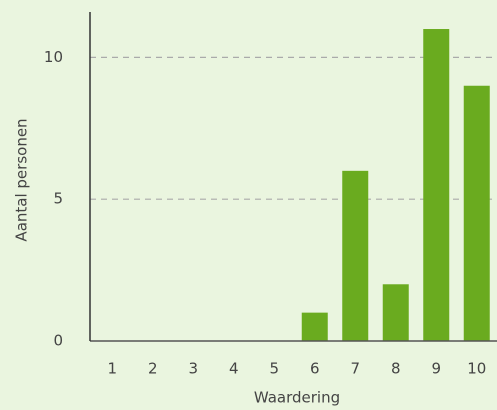  I want to click on y-tick-label: 0, so click(58, 341).